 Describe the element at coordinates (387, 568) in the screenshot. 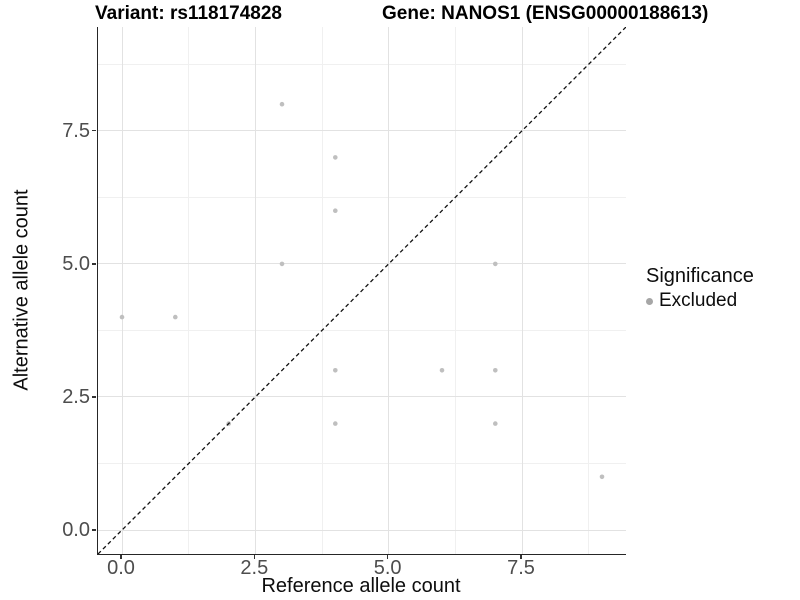

I see `x-tick-label: 5.0` at that location.